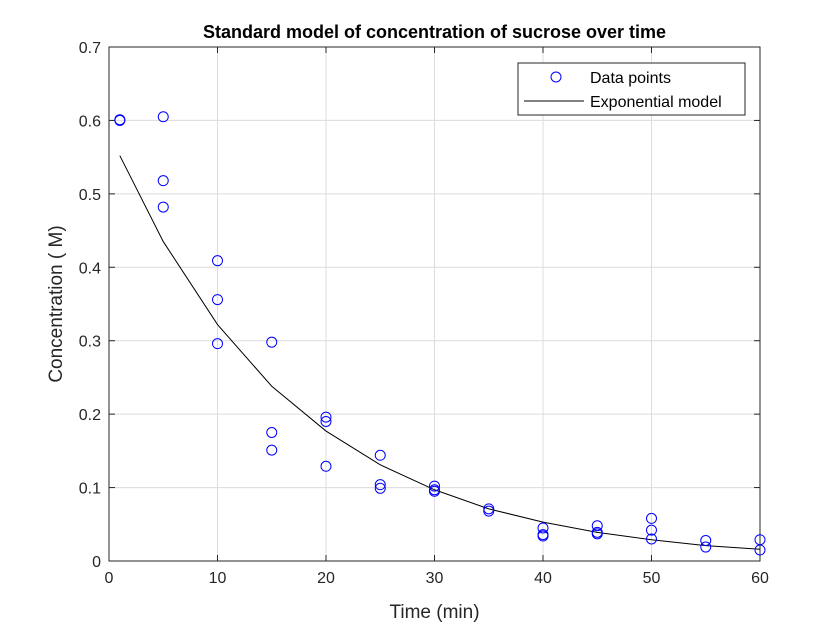 This screenshot has width=840, height=630. I want to click on legend-marker-data-points, so click(556, 77).